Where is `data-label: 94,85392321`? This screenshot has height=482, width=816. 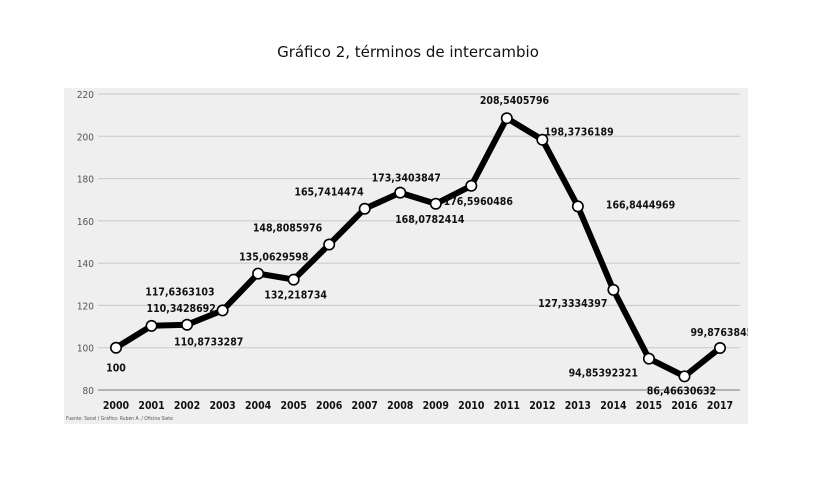 data-label: 94,85392321 is located at coordinates (603, 374).